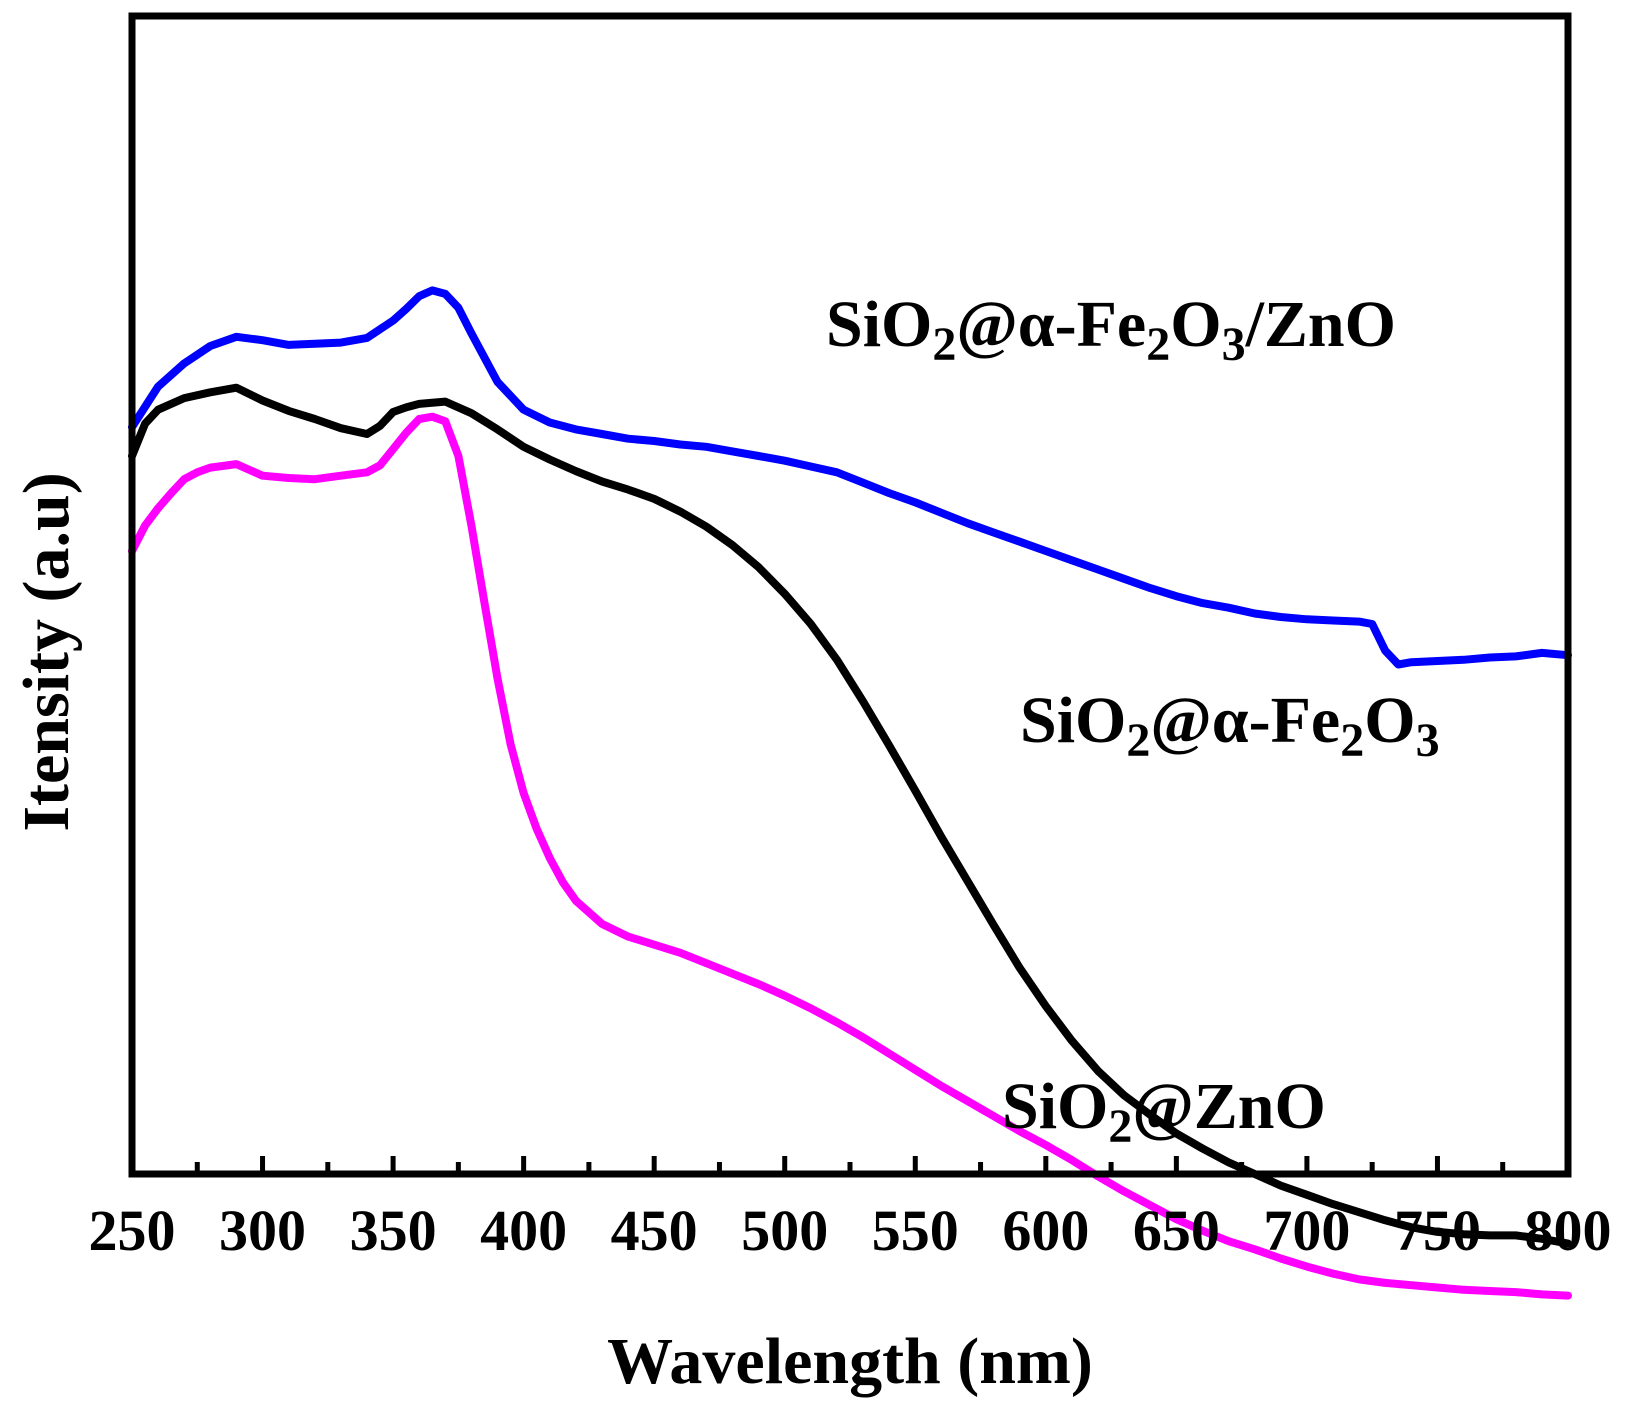 This screenshot has height=1410, width=1632. I want to click on x-tick-label: 500, so click(784, 1230).